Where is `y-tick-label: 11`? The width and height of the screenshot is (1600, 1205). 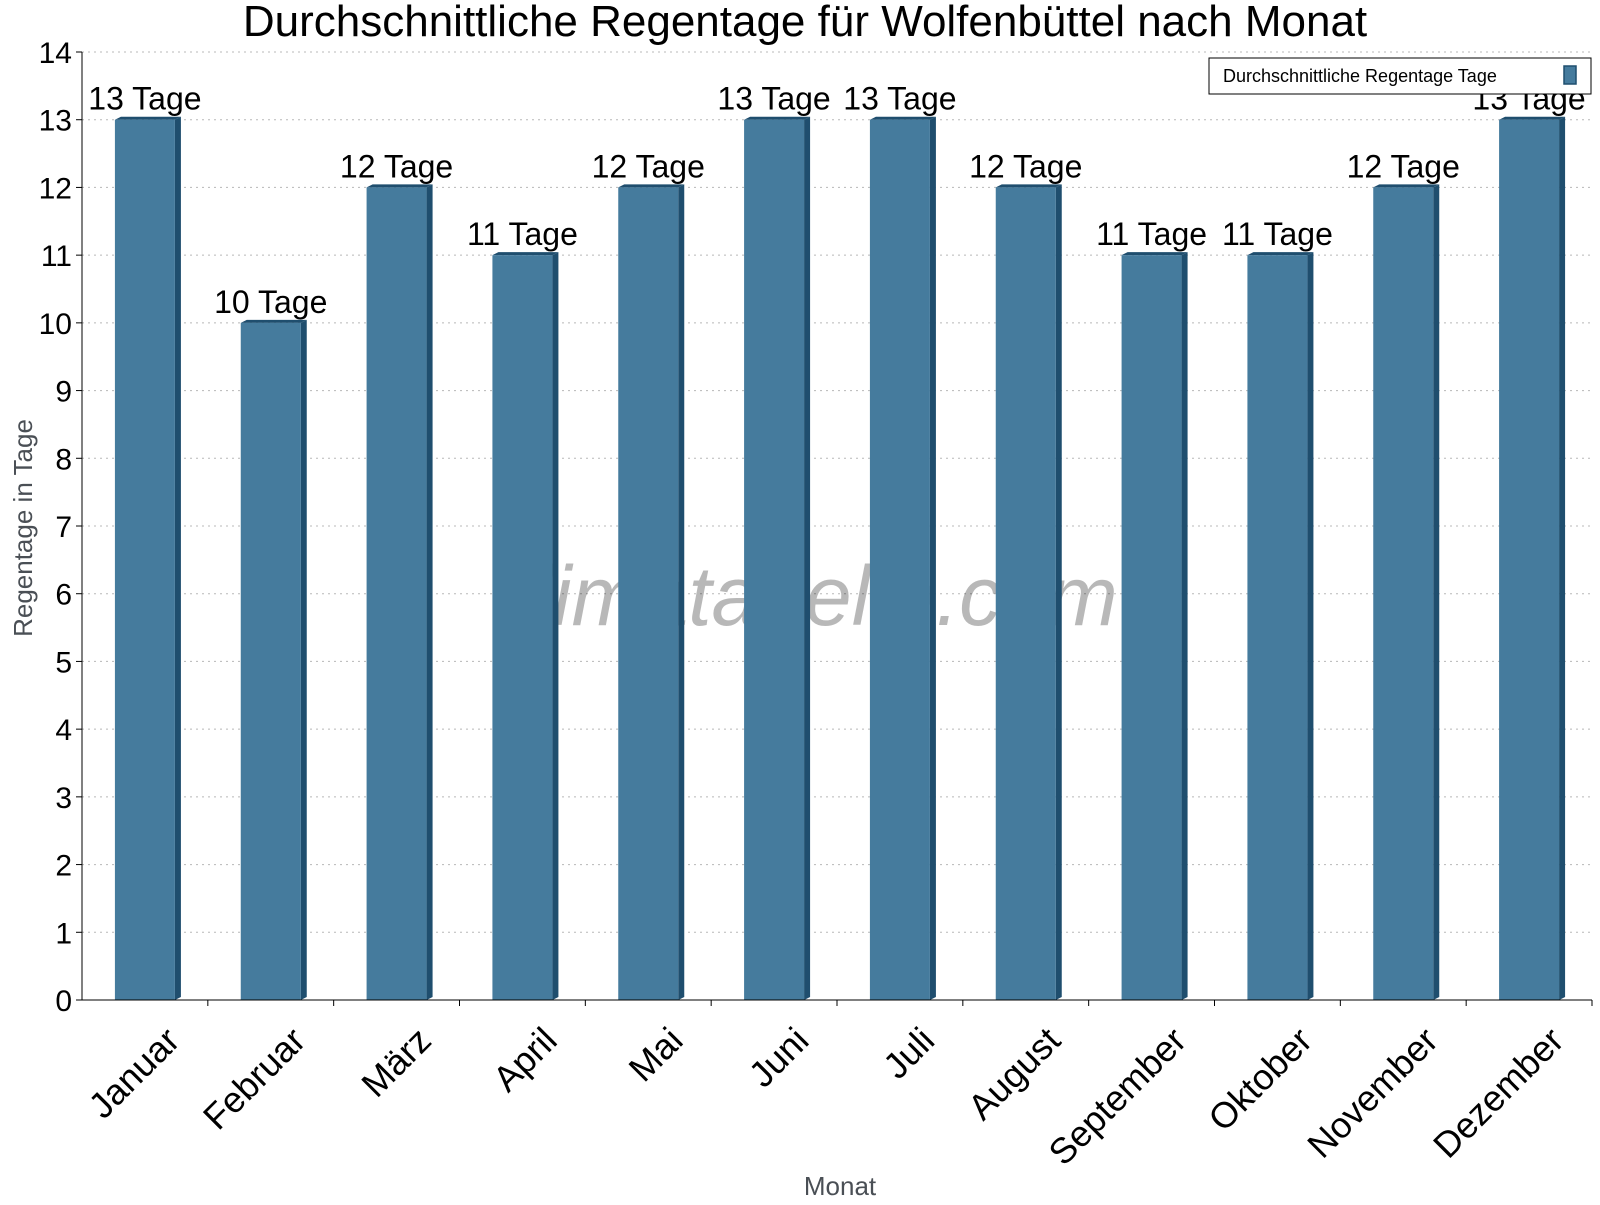
y-tick-label: 11 is located at coordinates (56, 256).